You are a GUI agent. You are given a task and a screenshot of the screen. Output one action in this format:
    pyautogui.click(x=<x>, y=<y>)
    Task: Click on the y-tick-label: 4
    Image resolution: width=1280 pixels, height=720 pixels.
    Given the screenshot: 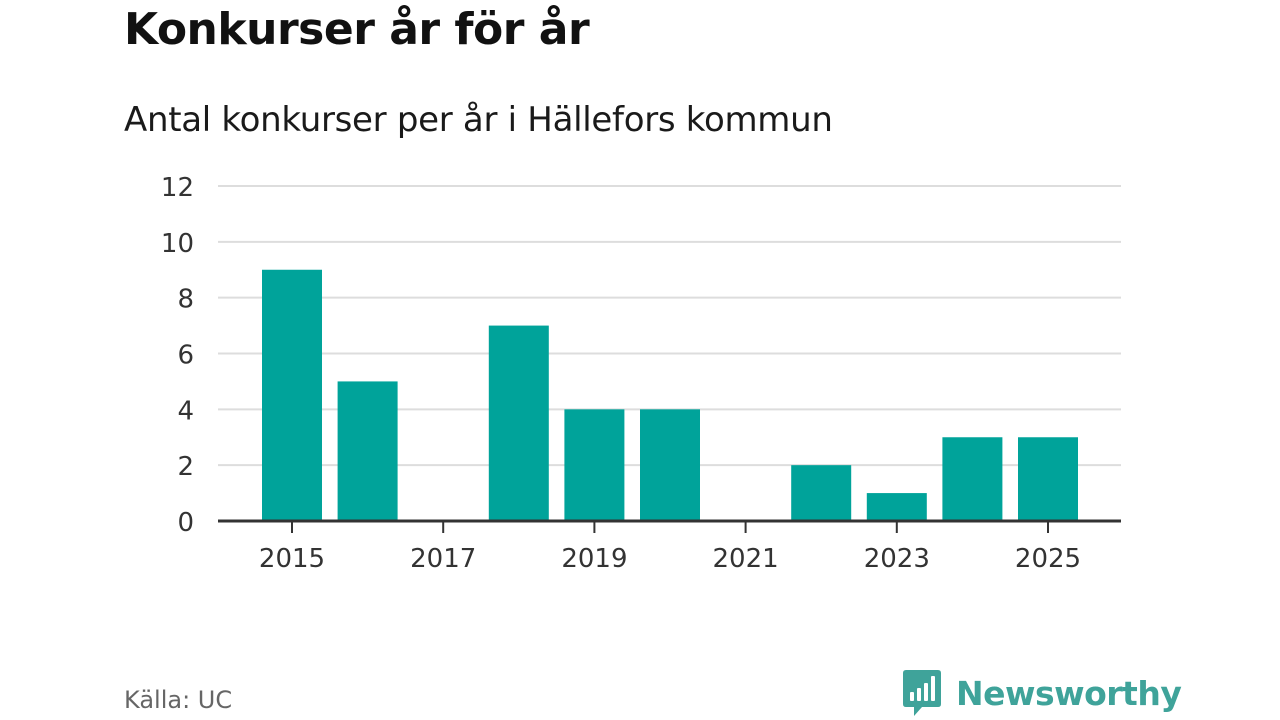 What is the action you would take?
    pyautogui.click(x=185, y=411)
    